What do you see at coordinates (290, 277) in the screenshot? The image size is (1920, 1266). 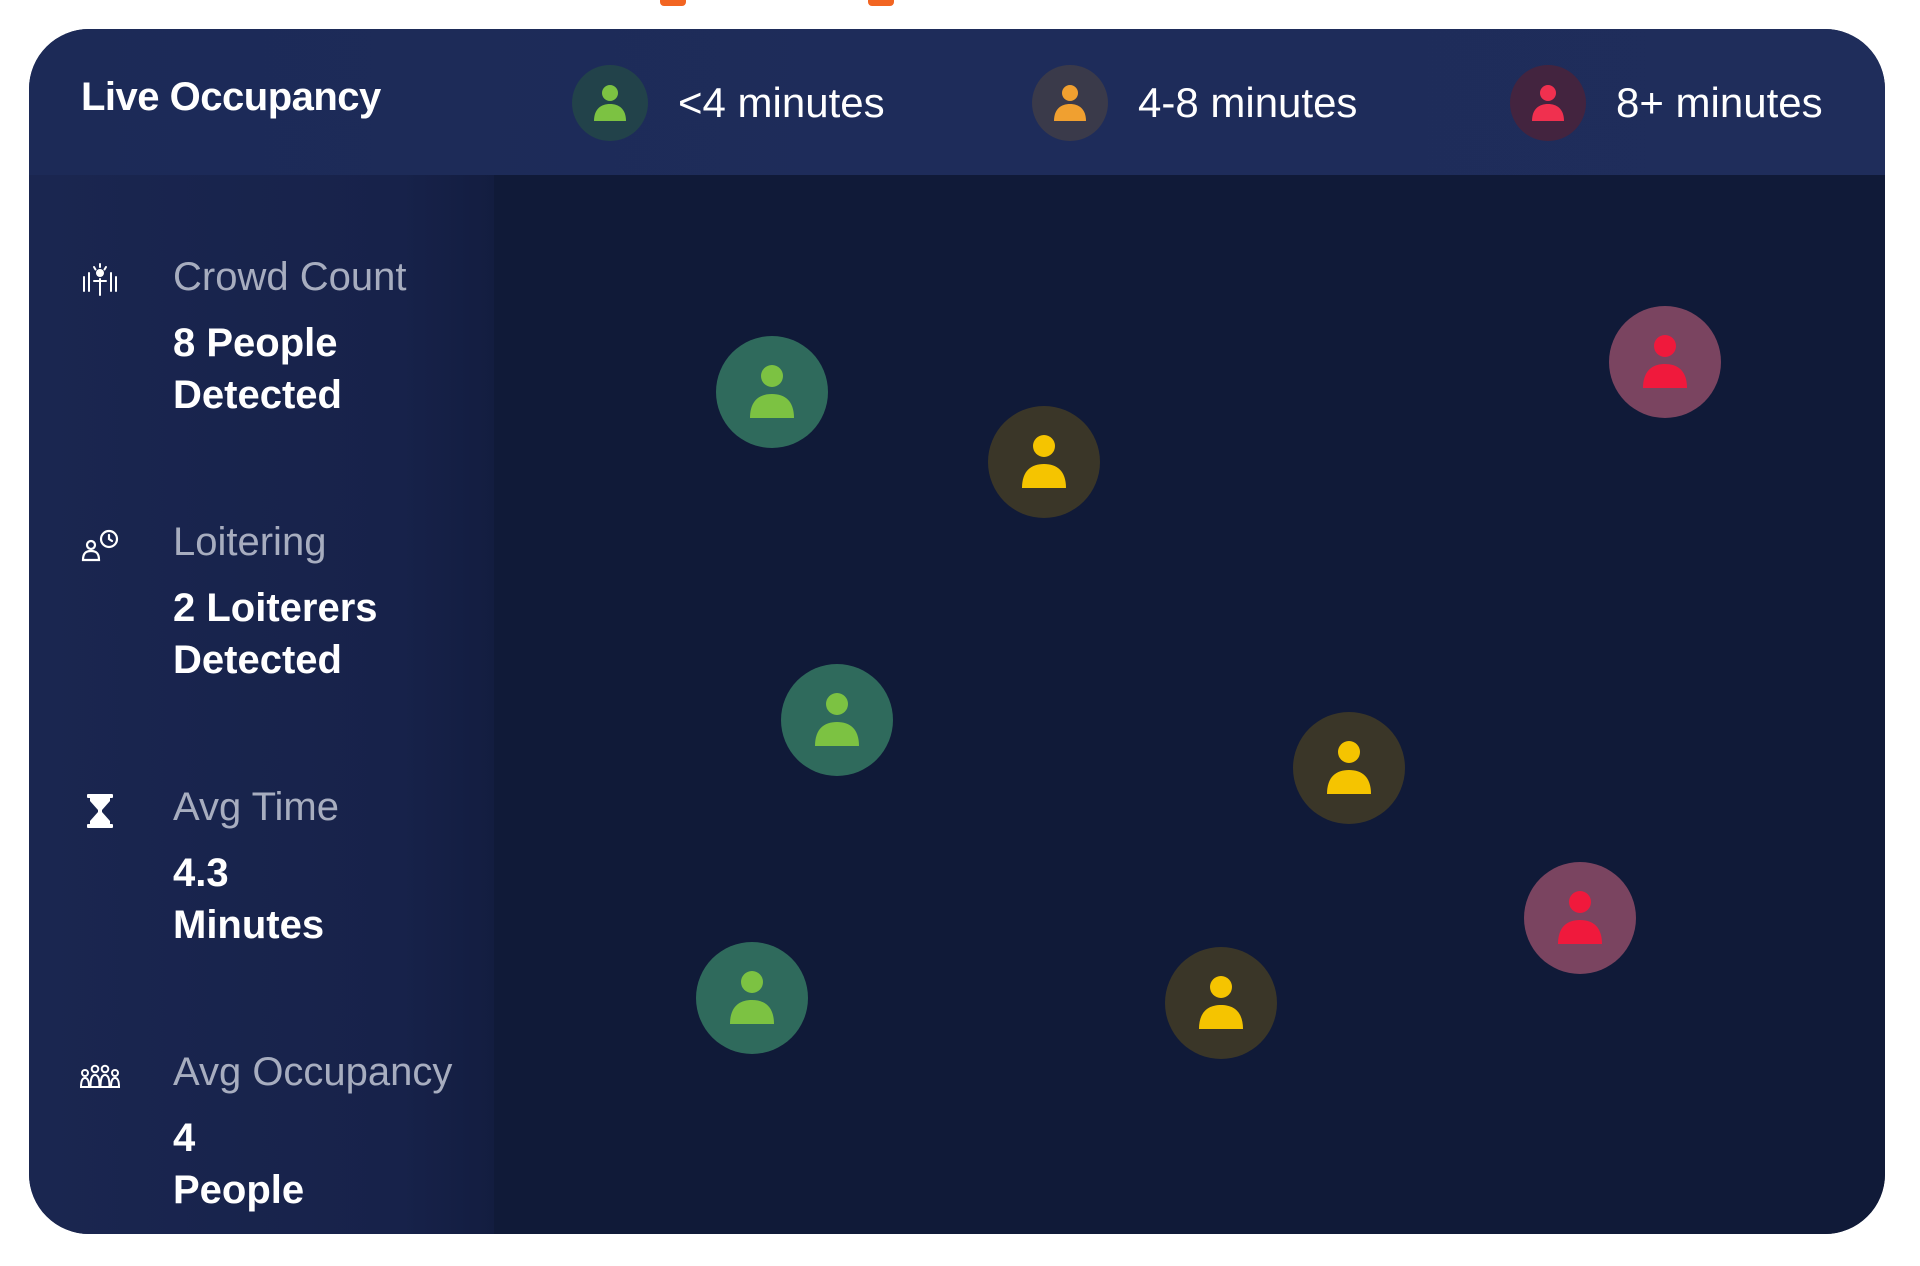 I see `stat-label: Crowd Count` at bounding box center [290, 277].